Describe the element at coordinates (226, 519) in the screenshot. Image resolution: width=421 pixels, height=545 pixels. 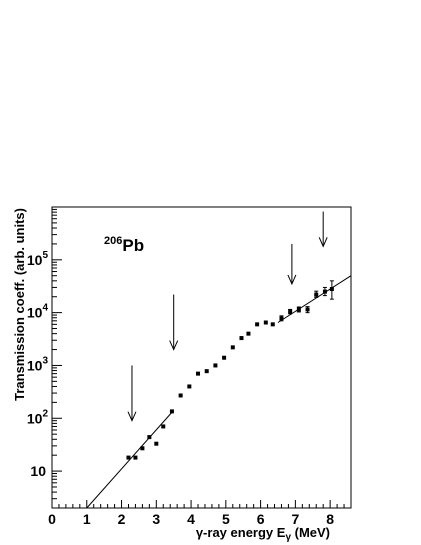
I see `x-tick-label: 5` at that location.